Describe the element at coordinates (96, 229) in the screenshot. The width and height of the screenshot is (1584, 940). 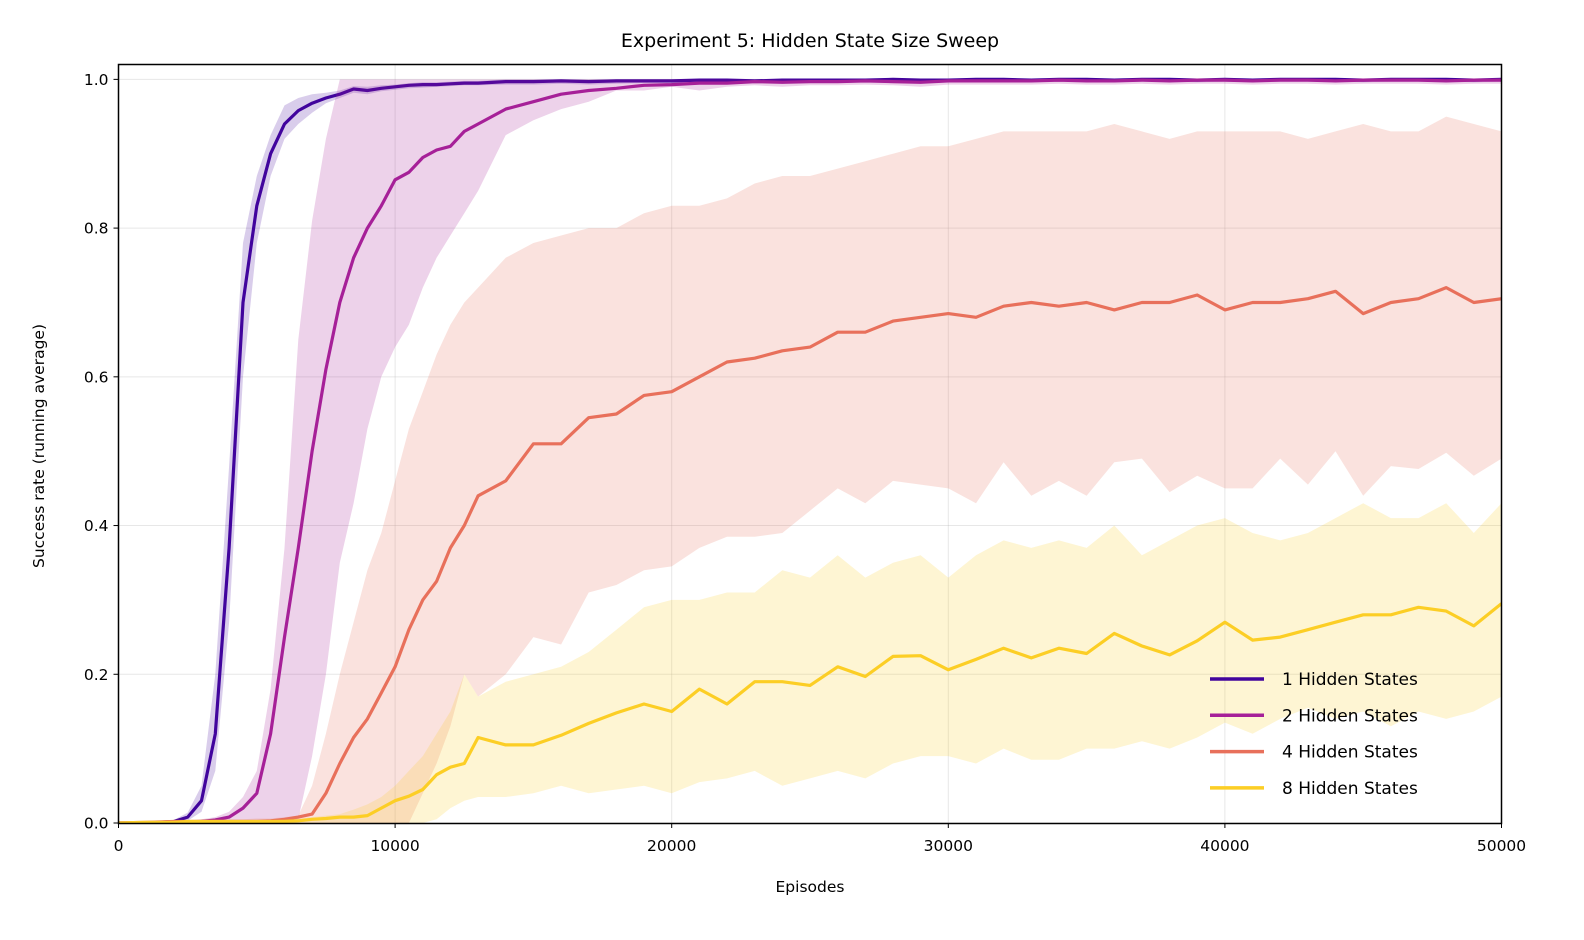
I see `y-tick-label: 0.8` at that location.